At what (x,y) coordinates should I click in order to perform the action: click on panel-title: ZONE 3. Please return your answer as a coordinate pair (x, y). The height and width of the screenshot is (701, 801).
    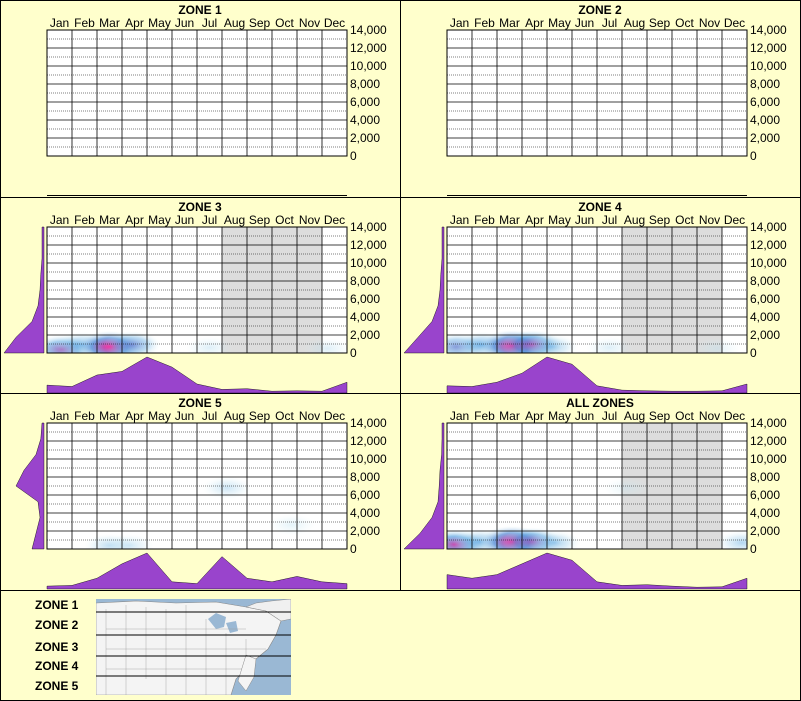
    Looking at the image, I should click on (200, 207).